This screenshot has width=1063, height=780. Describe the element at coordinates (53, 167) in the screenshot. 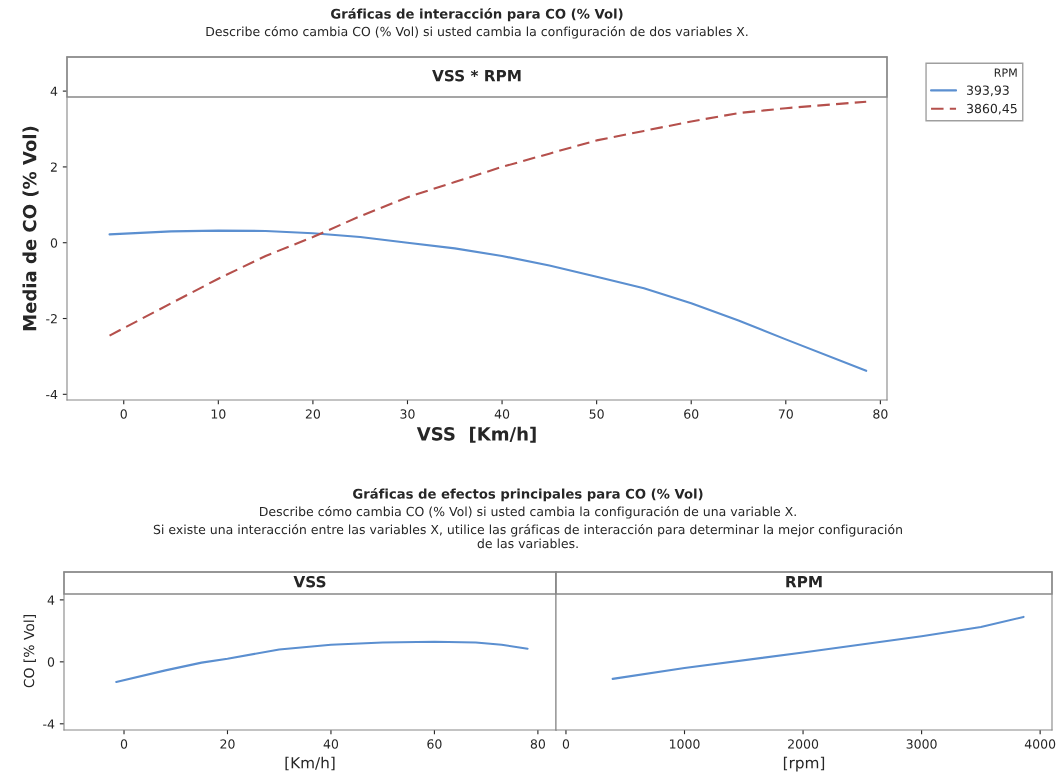

I see `y-tick-label: 2` at that location.